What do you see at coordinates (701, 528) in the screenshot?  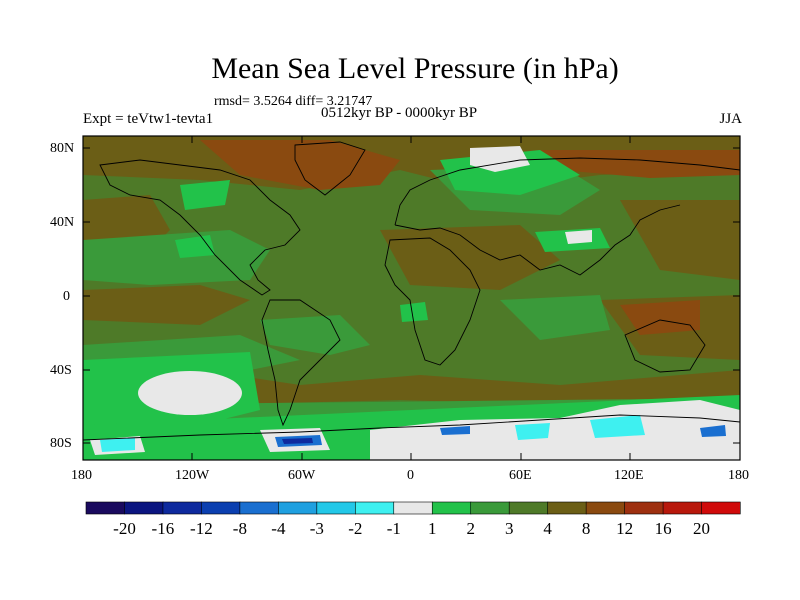 I see `colorbar-label: 20` at bounding box center [701, 528].